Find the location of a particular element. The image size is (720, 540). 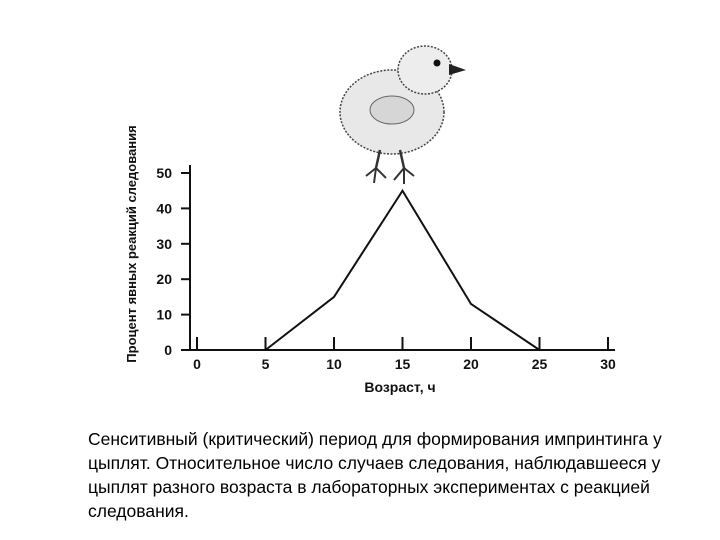

y-axis-label: Процент явных реакций следования is located at coordinates (131, 243).